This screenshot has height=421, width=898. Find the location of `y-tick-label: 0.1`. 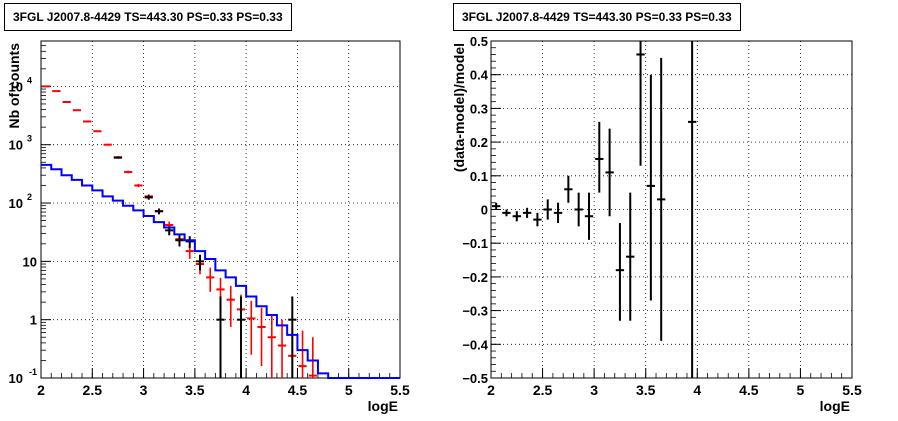

y-tick-label: 0.1 is located at coordinates (479, 176).